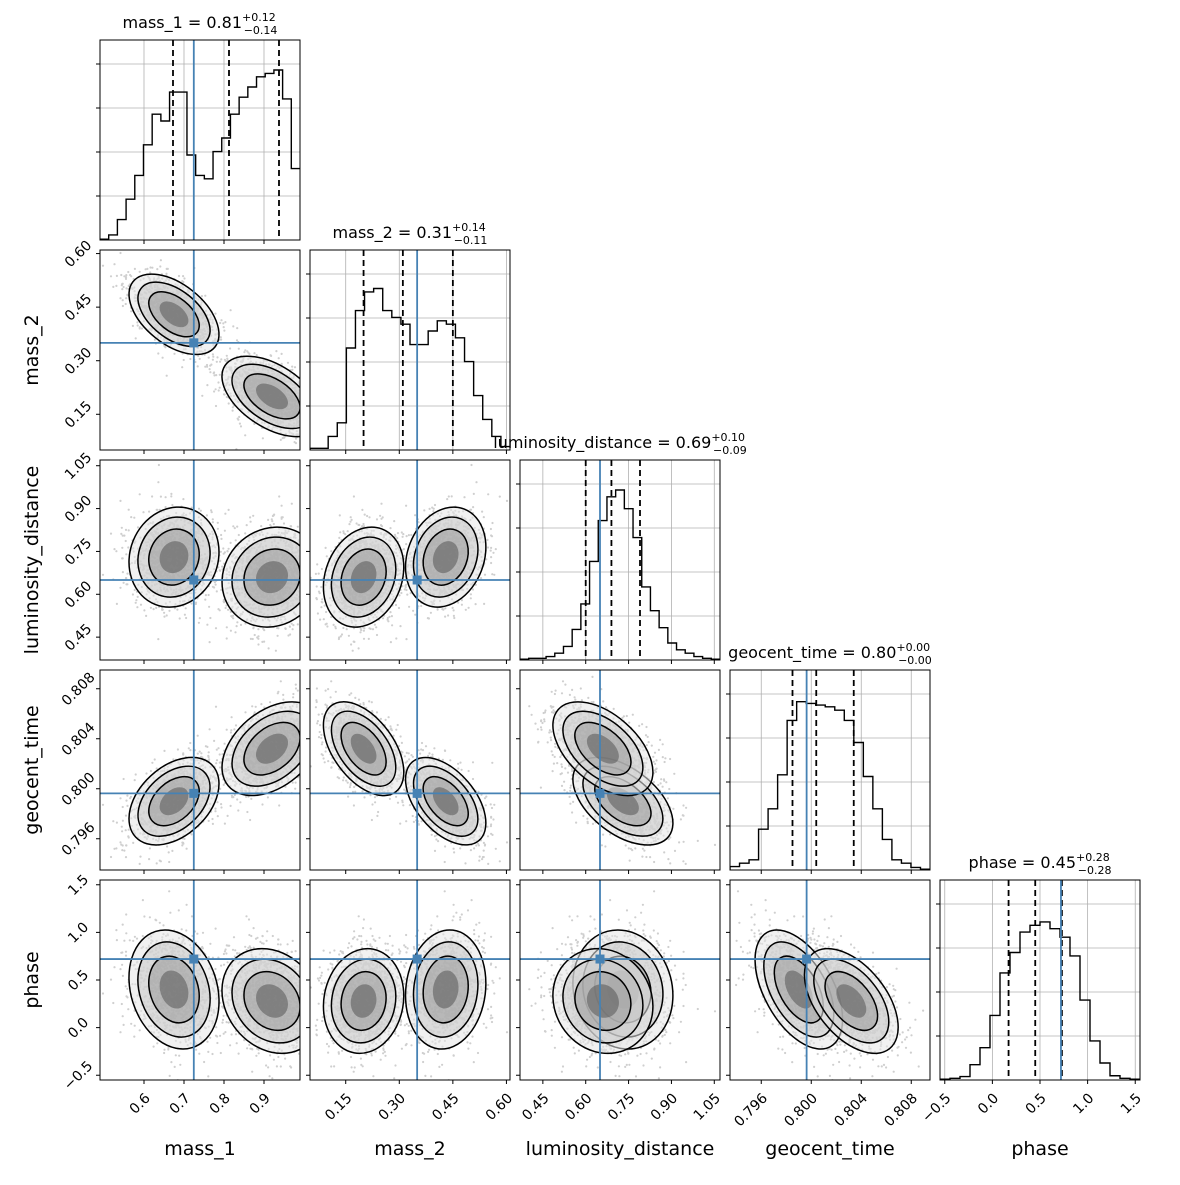 Image resolution: width=1180 pixels, height=1185 pixels. Describe the element at coordinates (193, 342) in the screenshot. I see `truth-marker` at that location.